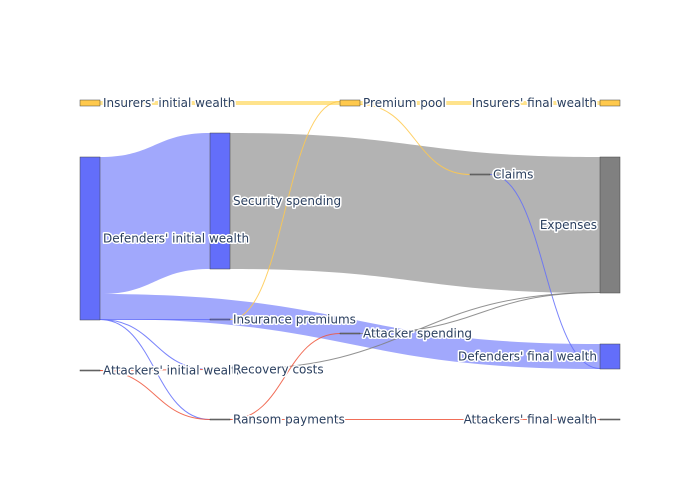  What do you see at coordinates (220, 369) in the screenshot?
I see `node-recovery-costs` at bounding box center [220, 369].